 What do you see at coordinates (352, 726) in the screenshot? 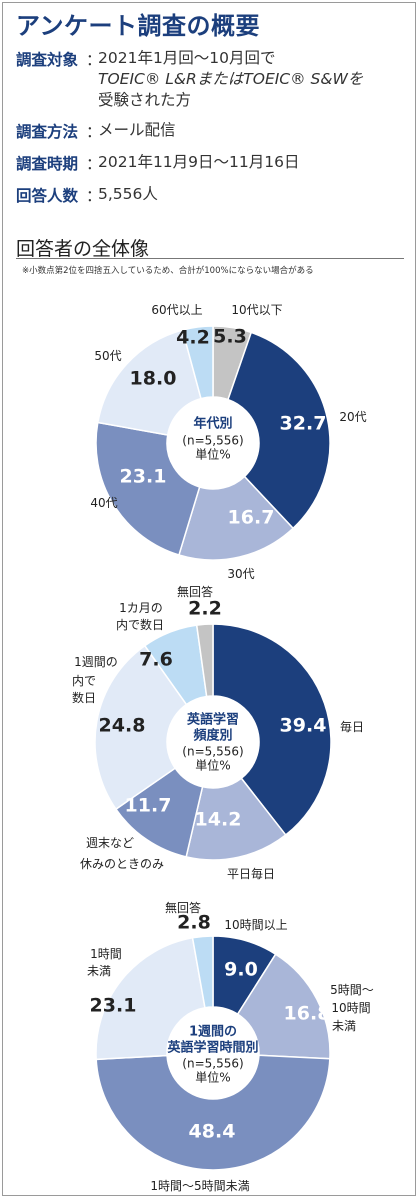
I see `slice-category-label: 毎日` at bounding box center [352, 726].